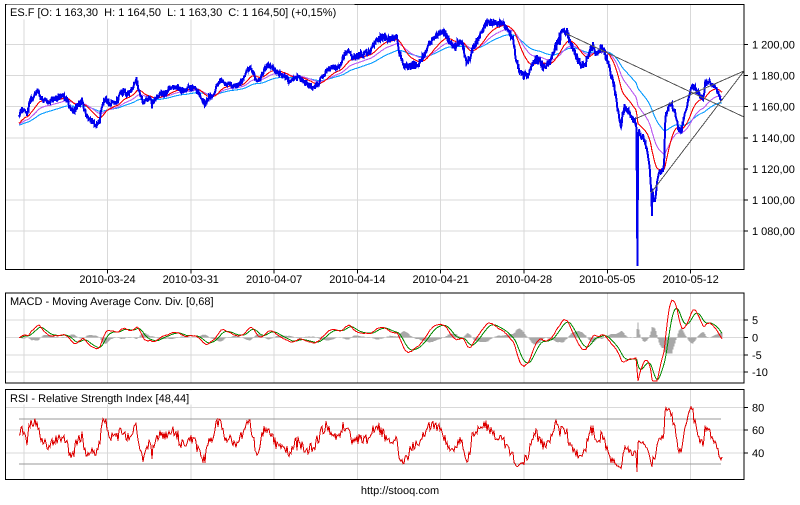  What do you see at coordinates (758, 431) in the screenshot?
I see `svg-text: 60` at bounding box center [758, 431].